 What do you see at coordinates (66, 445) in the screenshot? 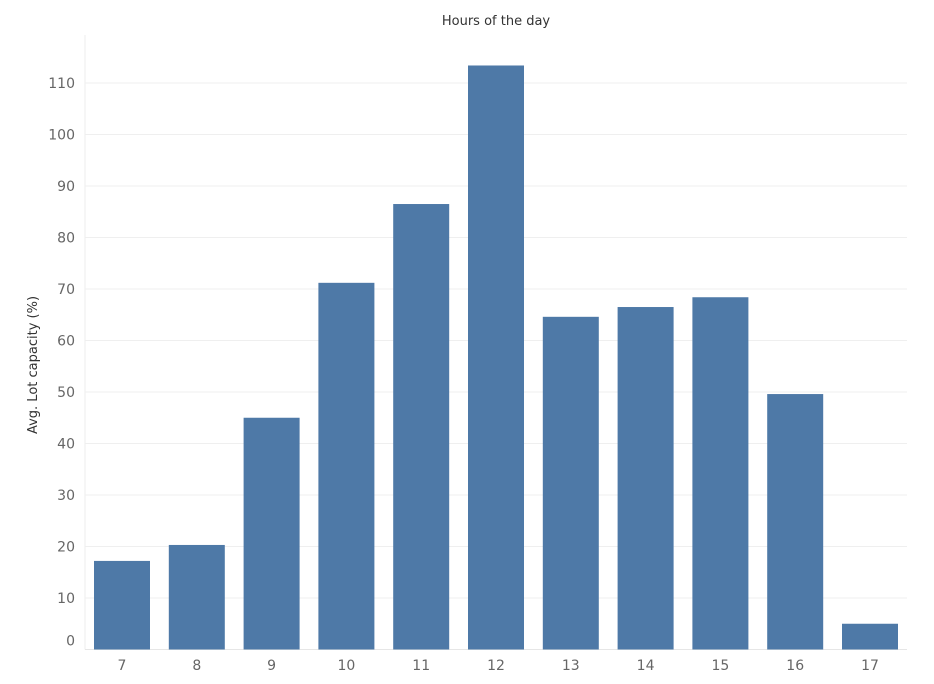
I see `y-tick-label: 40` at bounding box center [66, 445].